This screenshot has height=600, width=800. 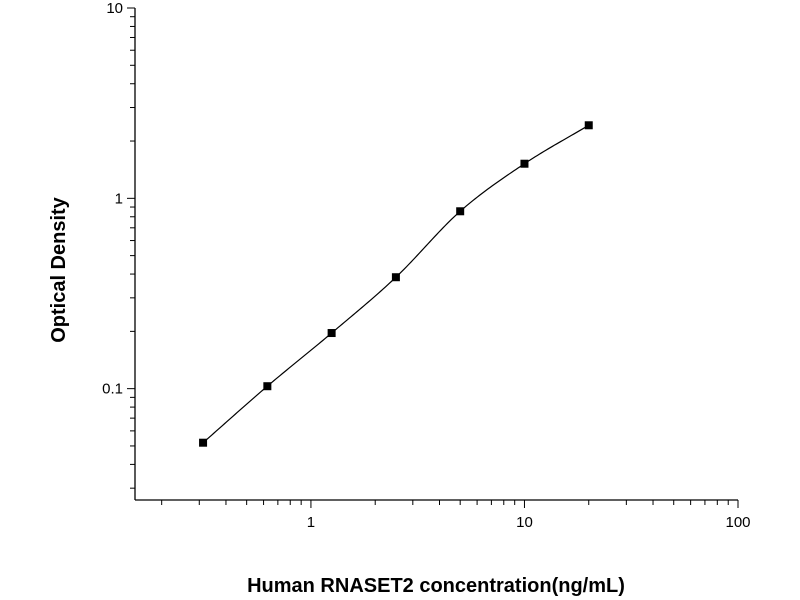 I want to click on y-axis-title: Optical Density, so click(x=59, y=269).